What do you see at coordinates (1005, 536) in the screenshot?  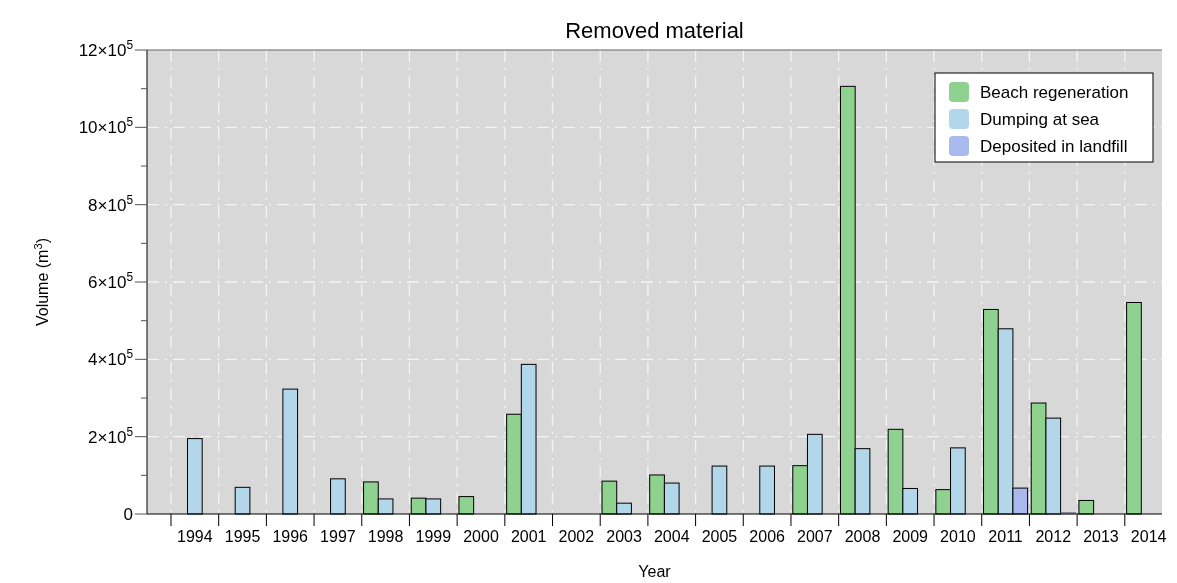 I see `x-tick-label: 2011` at bounding box center [1005, 536].